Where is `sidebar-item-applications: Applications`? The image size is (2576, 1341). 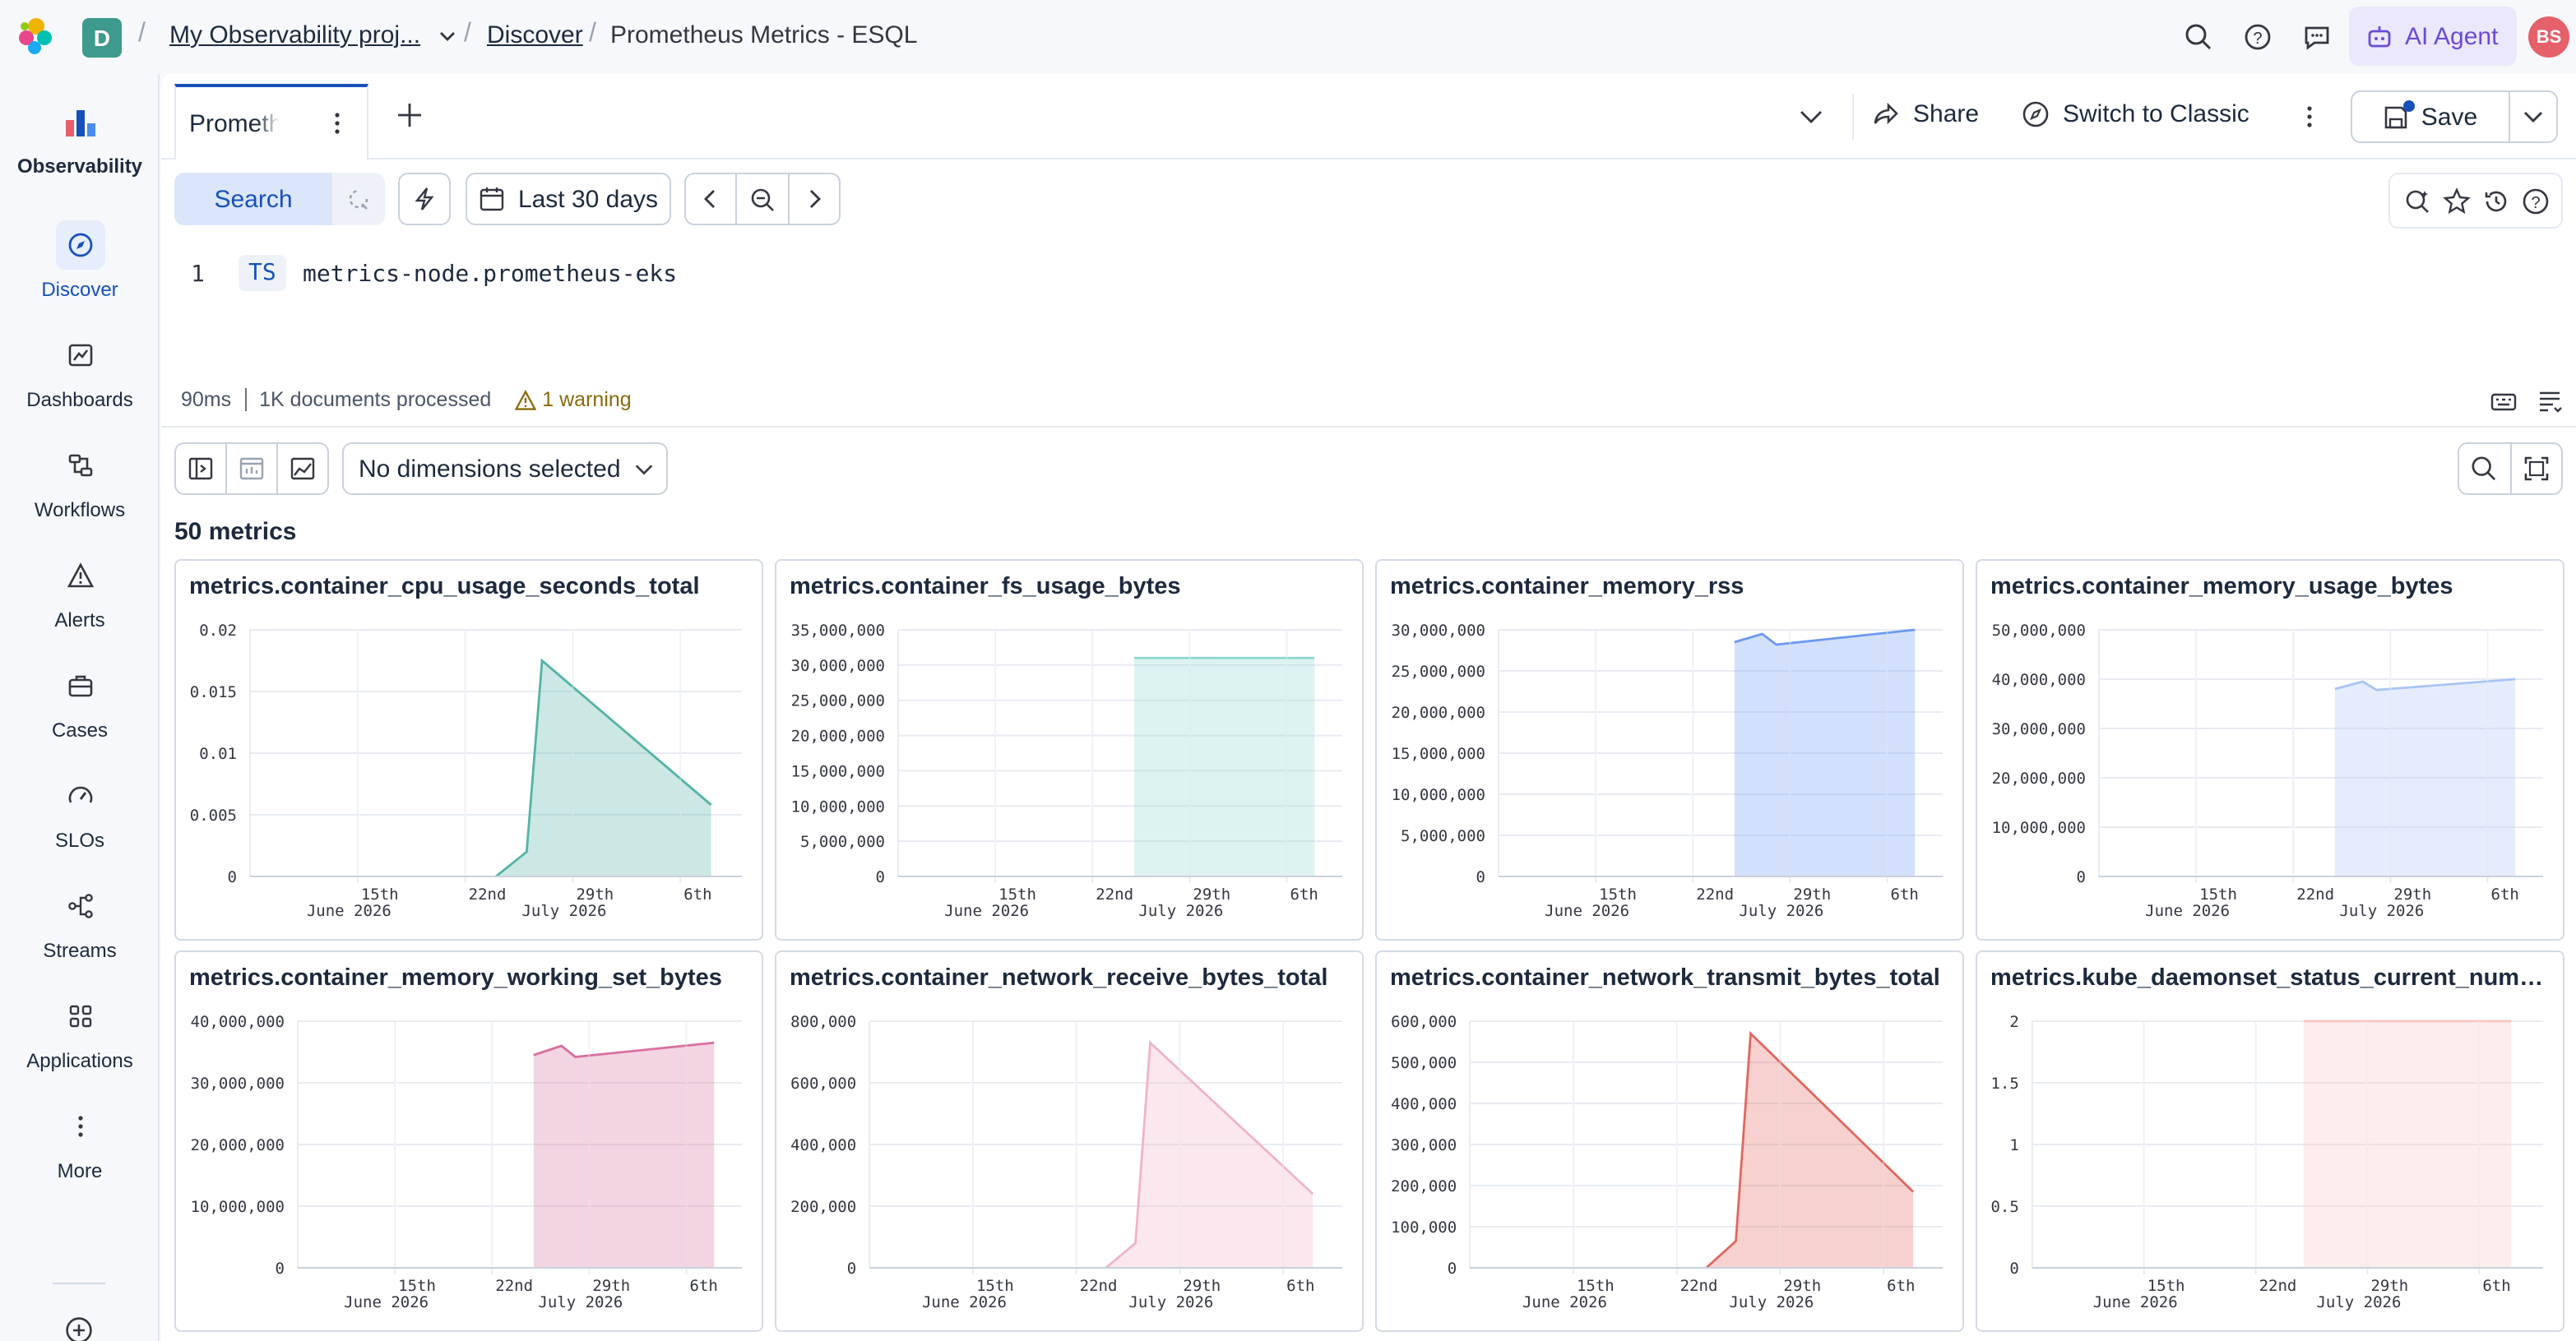 sidebar-item-applications: Applications is located at coordinates (80, 1032).